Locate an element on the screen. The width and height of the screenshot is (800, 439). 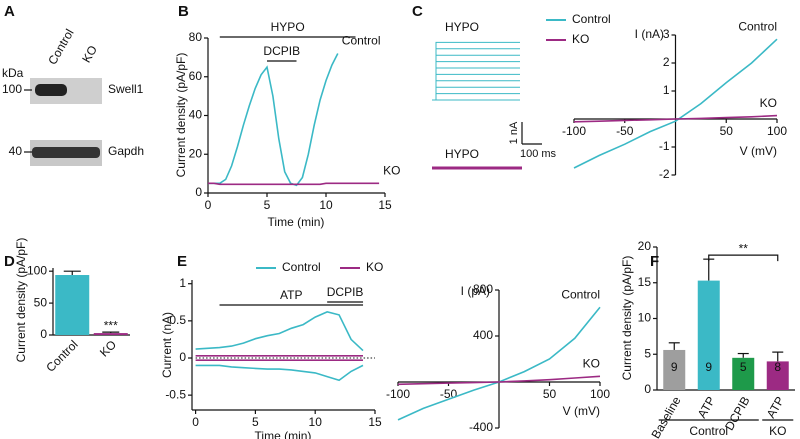
y-tick-label: -2 is located at coordinates (664, 174).